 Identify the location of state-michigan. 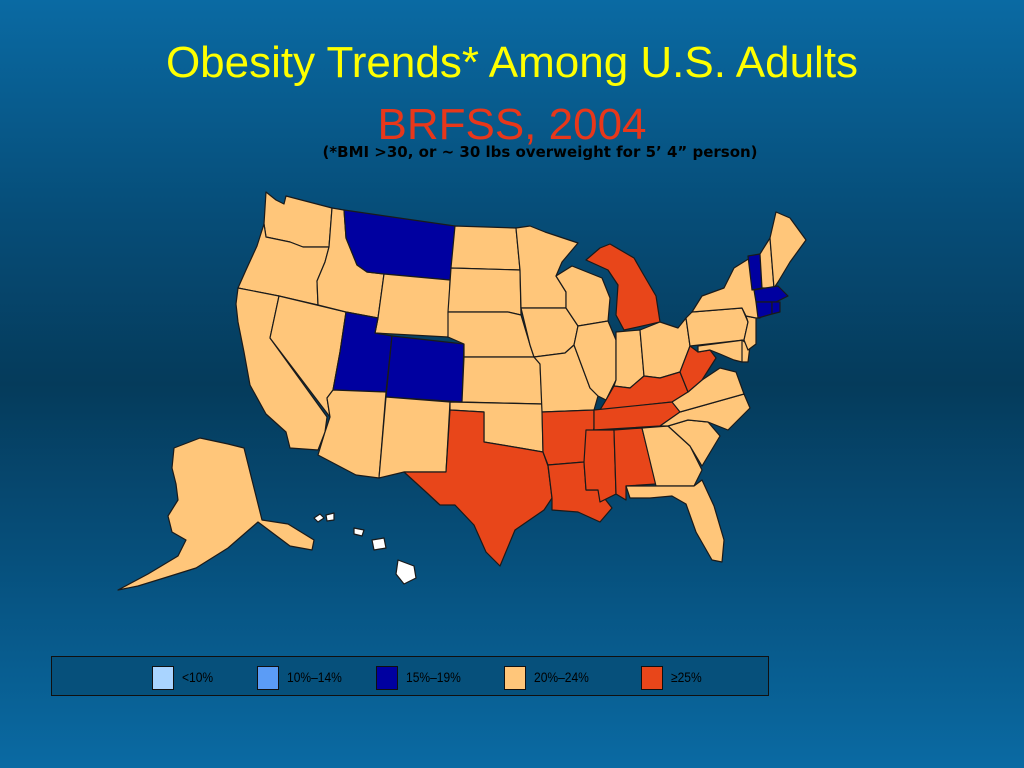
(623, 287).